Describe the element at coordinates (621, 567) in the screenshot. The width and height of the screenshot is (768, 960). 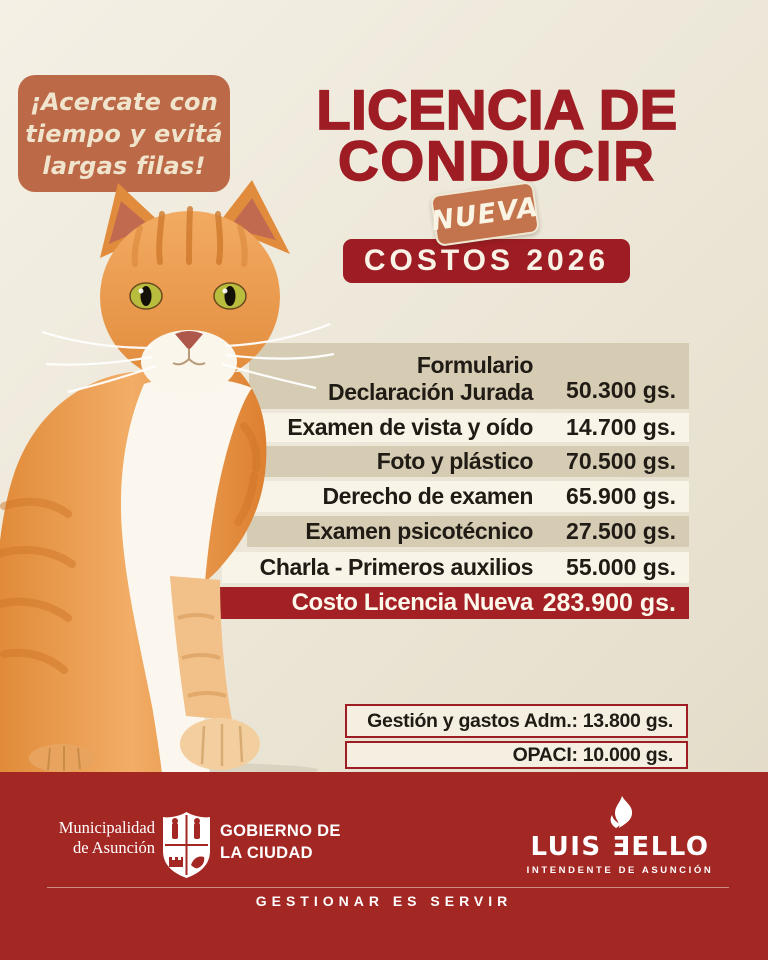
I see `row-value: 55.000 gs.` at that location.